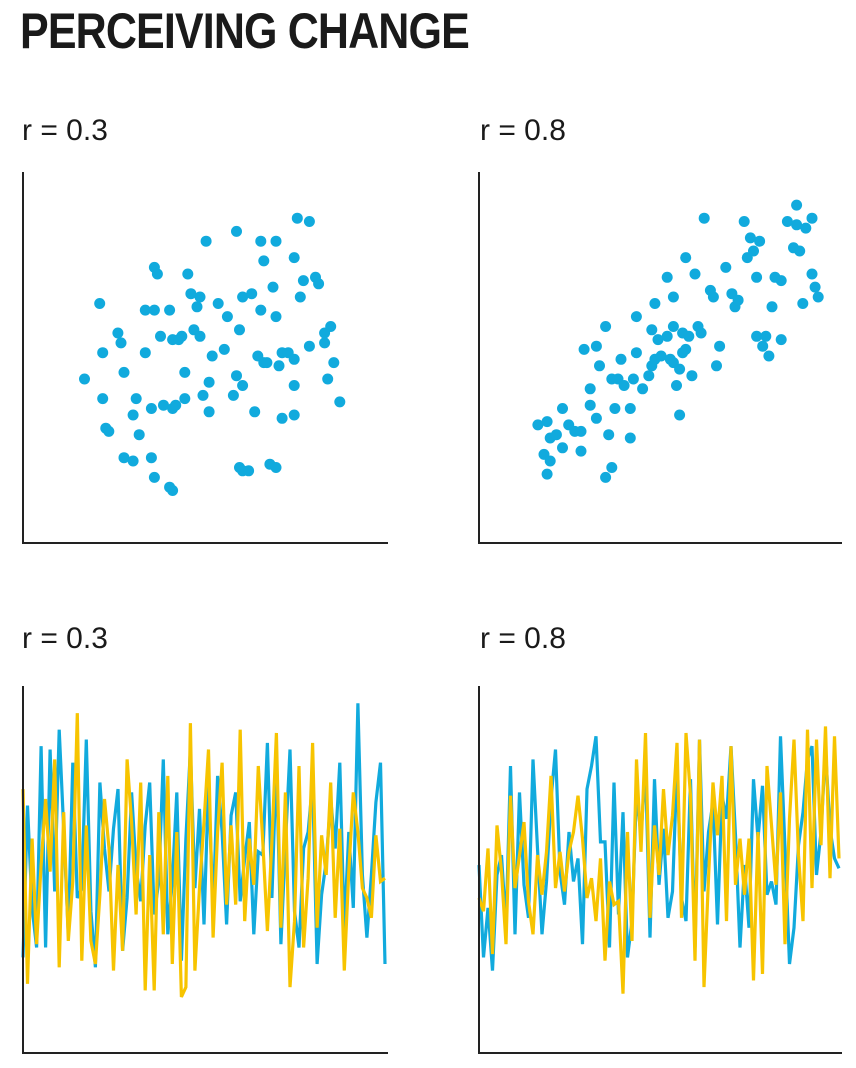 The height and width of the screenshot is (1068, 856). Describe the element at coordinates (660, 358) in the screenshot. I see `scatter-plot-high-correlation` at that location.